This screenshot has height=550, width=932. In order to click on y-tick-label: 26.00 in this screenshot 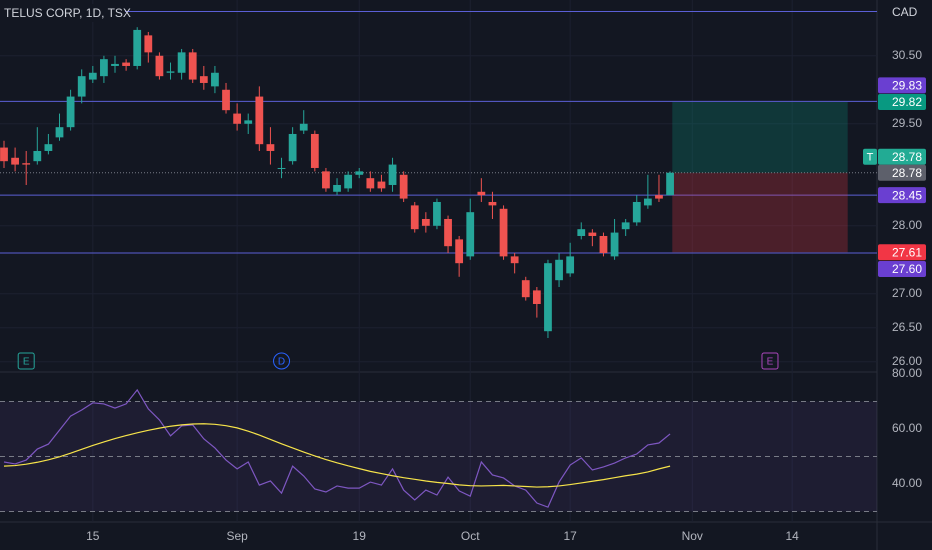, I will do `click(907, 361)`.